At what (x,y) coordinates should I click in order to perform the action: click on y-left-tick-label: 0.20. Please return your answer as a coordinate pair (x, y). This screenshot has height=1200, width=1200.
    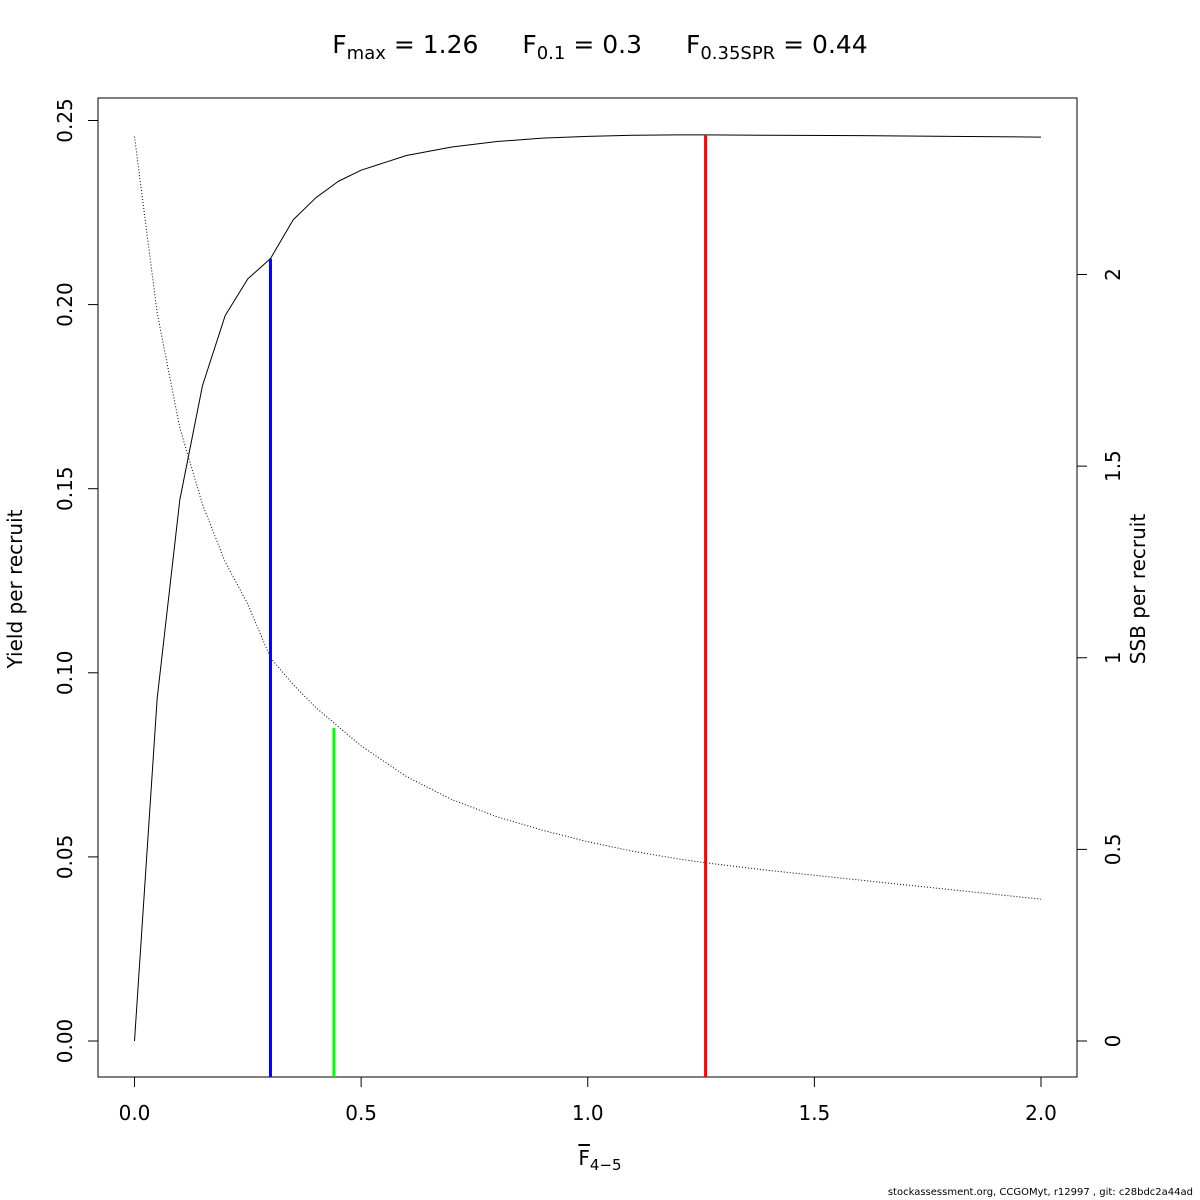
    Looking at the image, I should click on (65, 304).